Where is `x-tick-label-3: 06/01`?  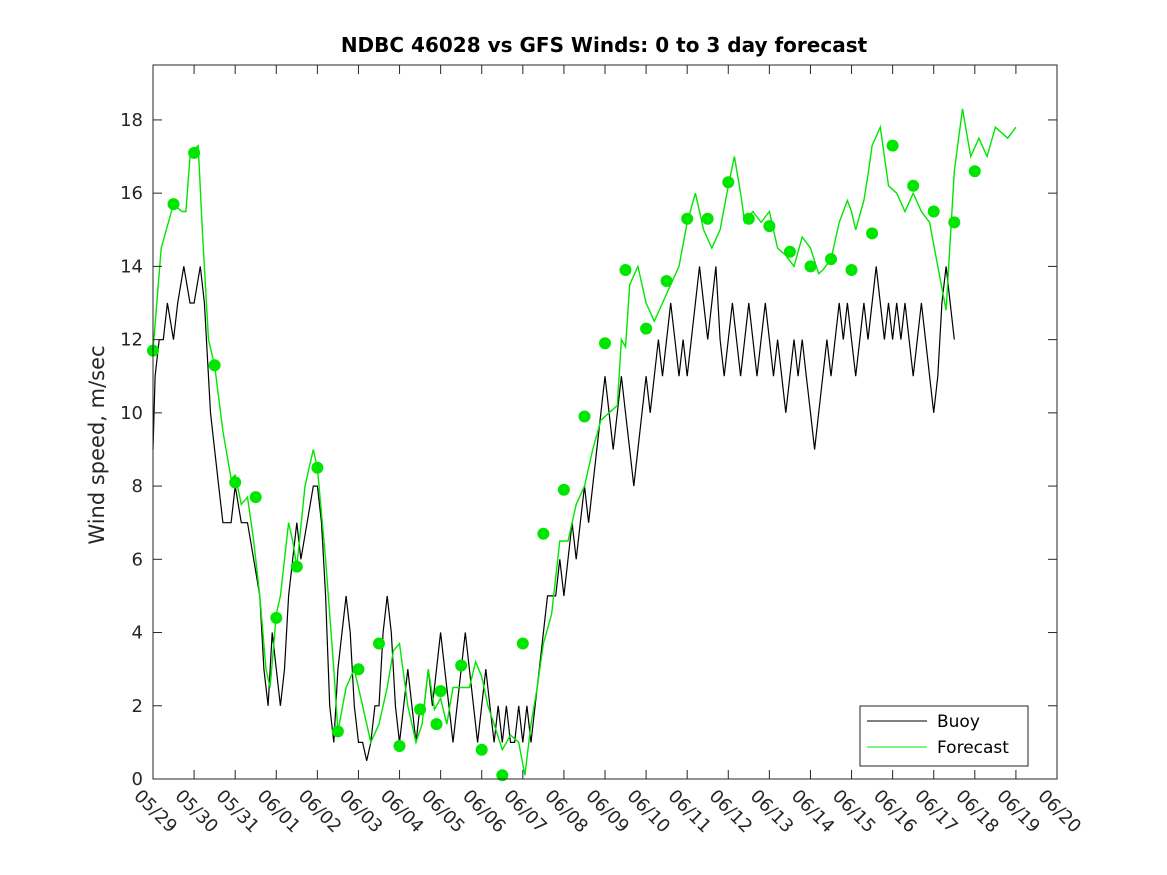
x-tick-label-3: 06/01 is located at coordinates (279, 812).